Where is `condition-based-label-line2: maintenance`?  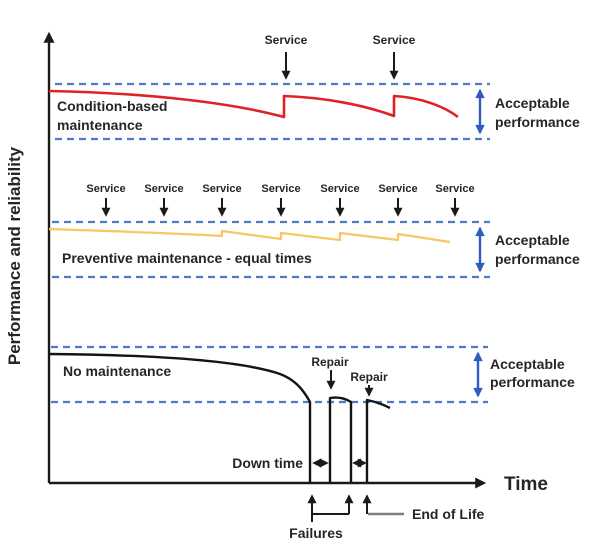
condition-based-label-line2: maintenance is located at coordinates (100, 125).